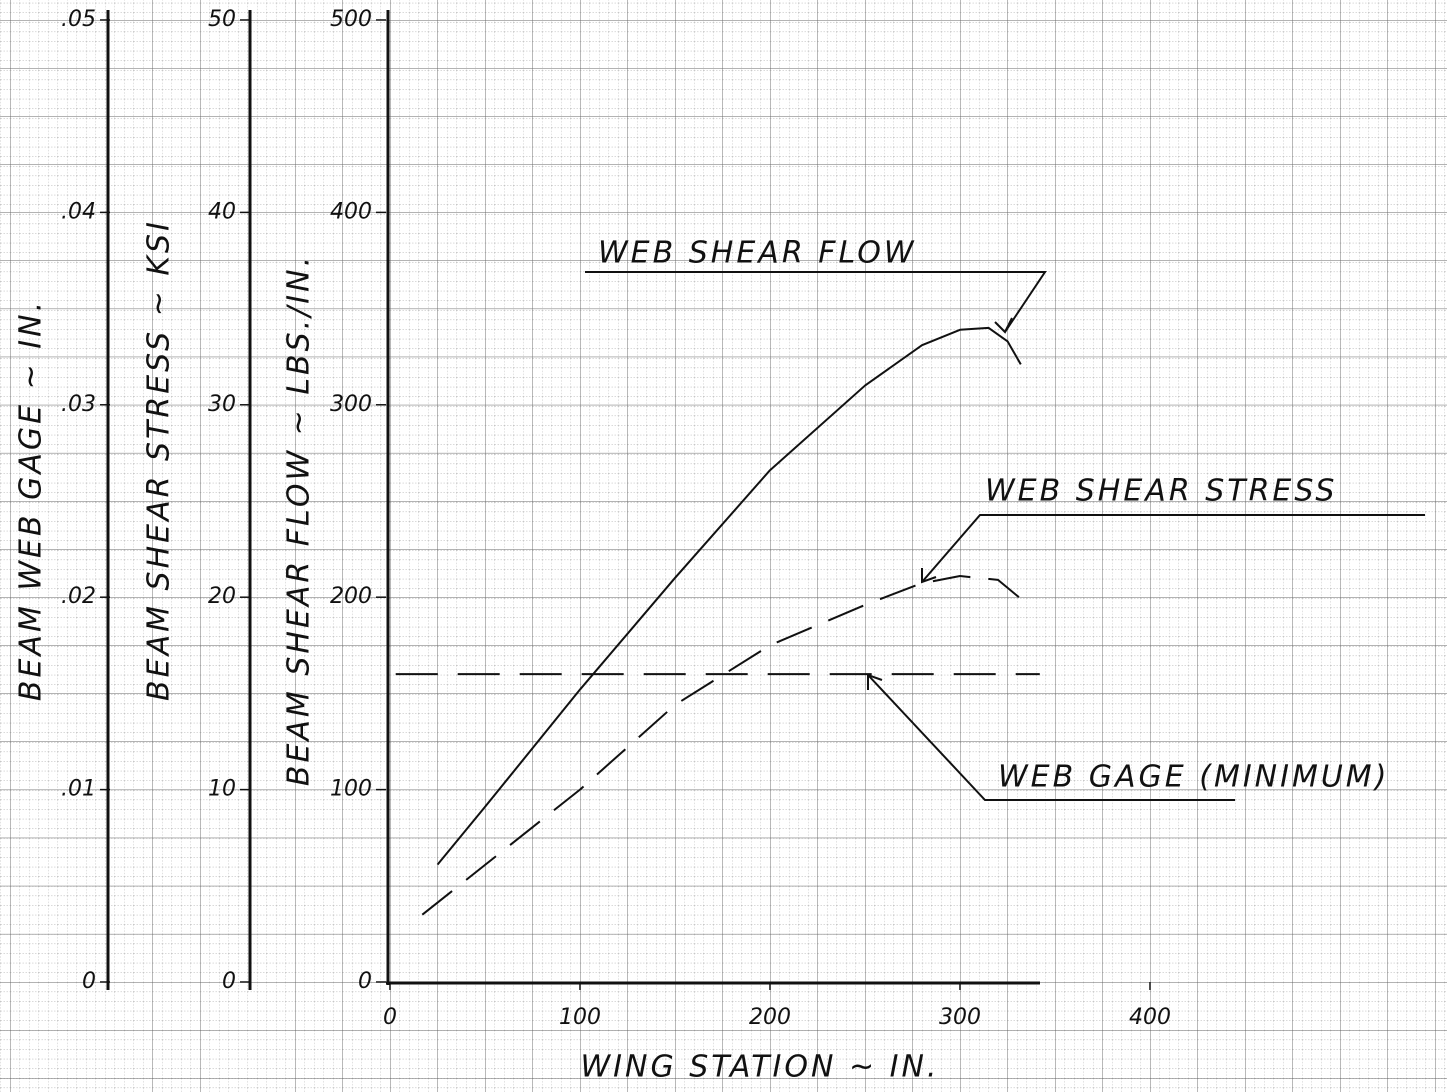 Image resolution: width=1447 pixels, height=1092 pixels. What do you see at coordinates (757, 253) in the screenshot?
I see `series-label: WEB SHEAR FLOW` at bounding box center [757, 253].